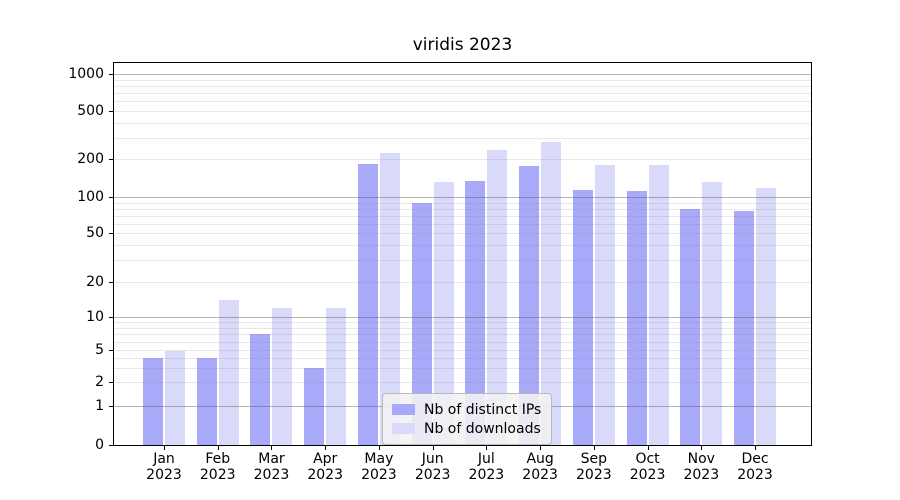 Image resolution: width=900 pixels, height=500 pixels. What do you see at coordinates (647, 467) in the screenshot?
I see `x-tick-label: Oct 2023` at bounding box center [647, 467].